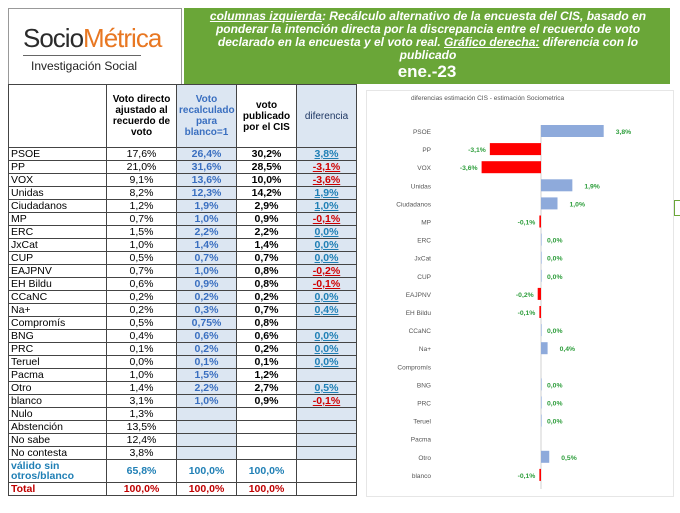  Describe the element at coordinates (182, 258) in the screenshot. I see `table-row: CUP 0,5% 0,7% 0,7% 0,0%` at that location.